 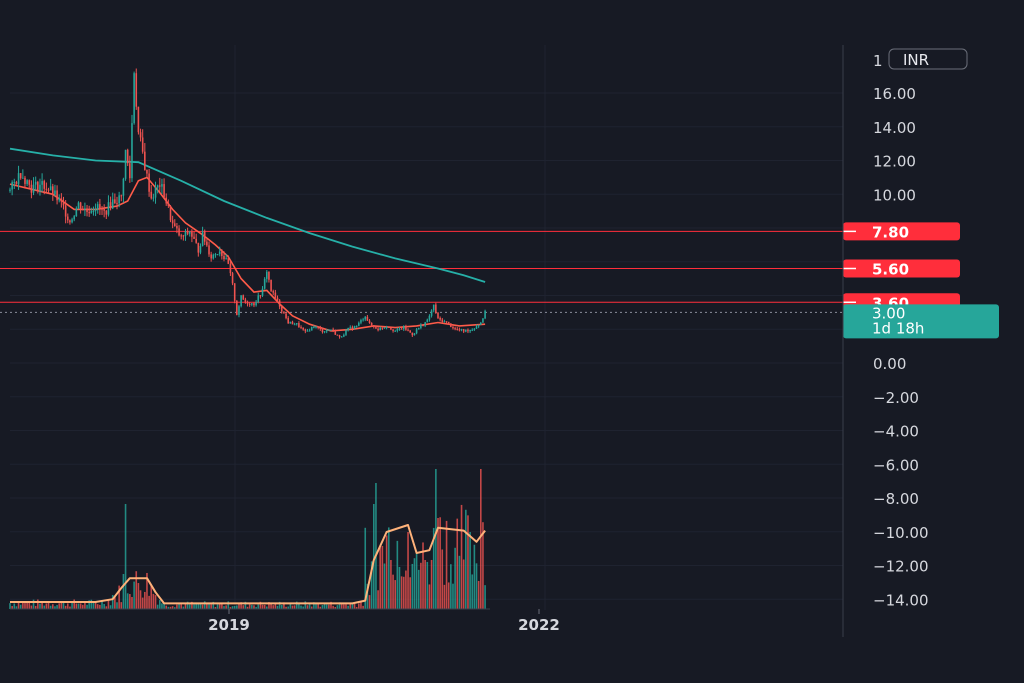 What do you see at coordinates (894, 162) in the screenshot?
I see `y-tick-label: 12.00` at bounding box center [894, 162].